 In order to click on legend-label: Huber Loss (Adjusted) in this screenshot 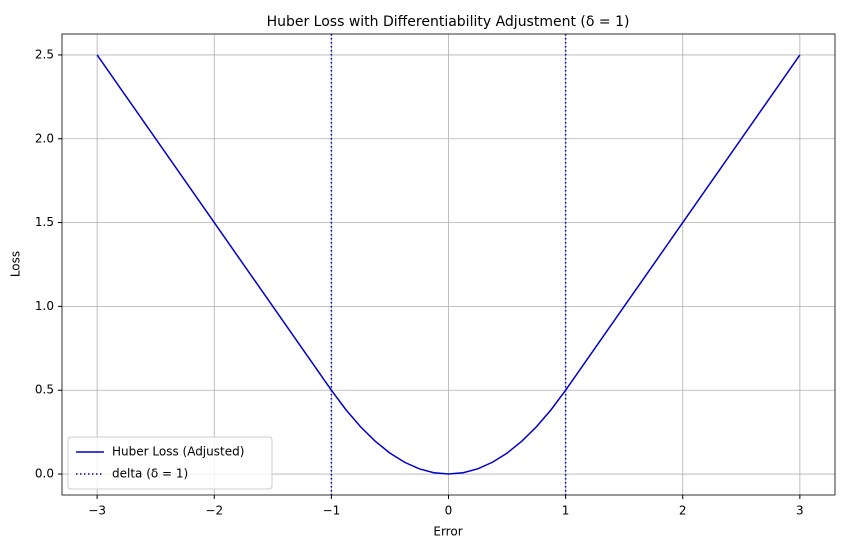, I will do `click(178, 452)`.